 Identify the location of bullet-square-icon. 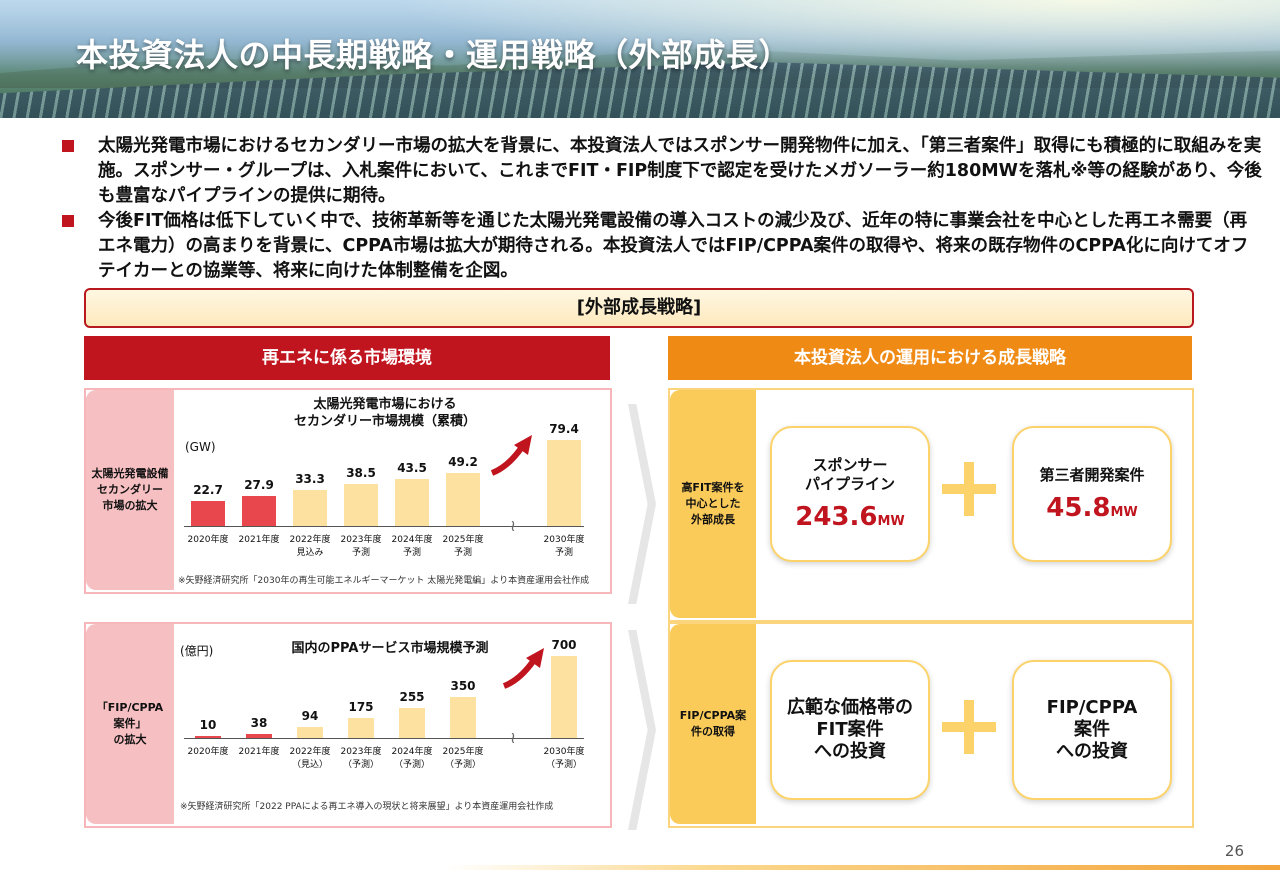
(68, 221).